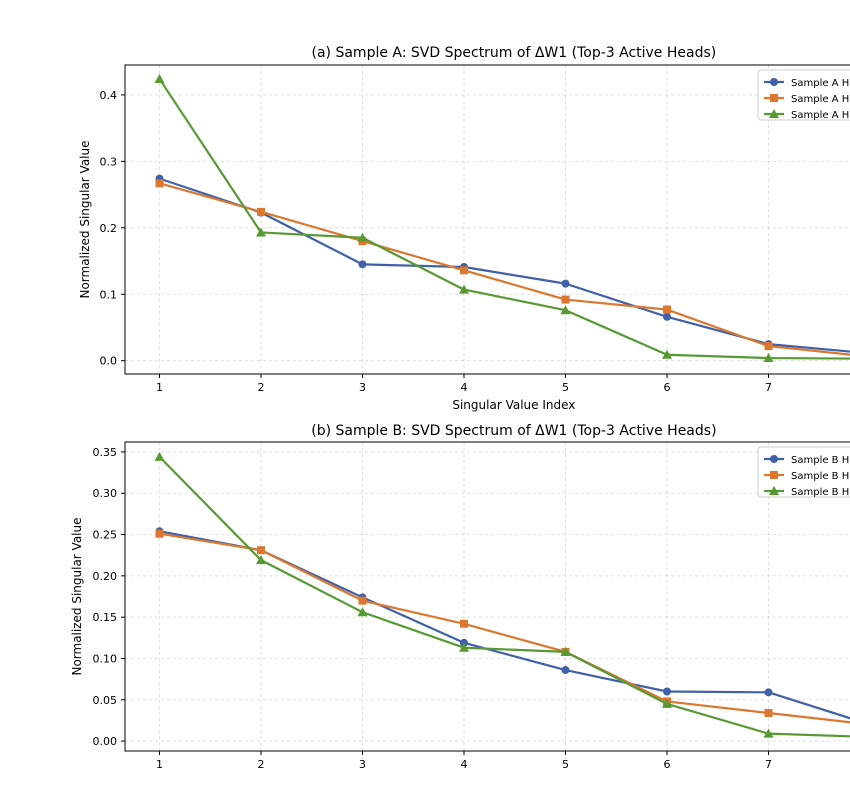  Describe the element at coordinates (105, 700) in the screenshot. I see `y-tick-label: 0.05` at that location.